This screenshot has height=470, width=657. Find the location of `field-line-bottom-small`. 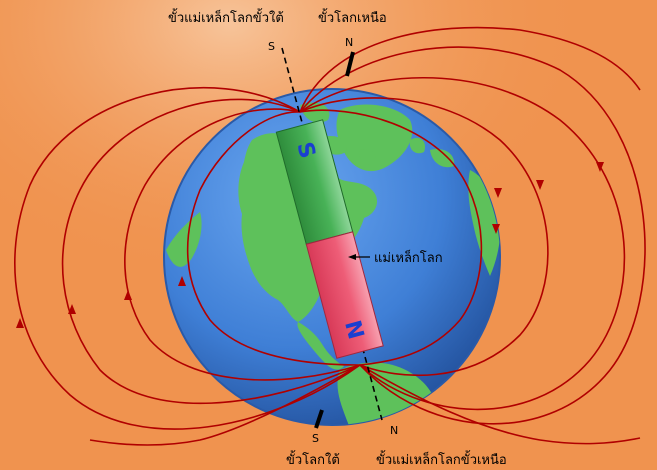

field-line-bottom-small is located at coordinates (225, 405).